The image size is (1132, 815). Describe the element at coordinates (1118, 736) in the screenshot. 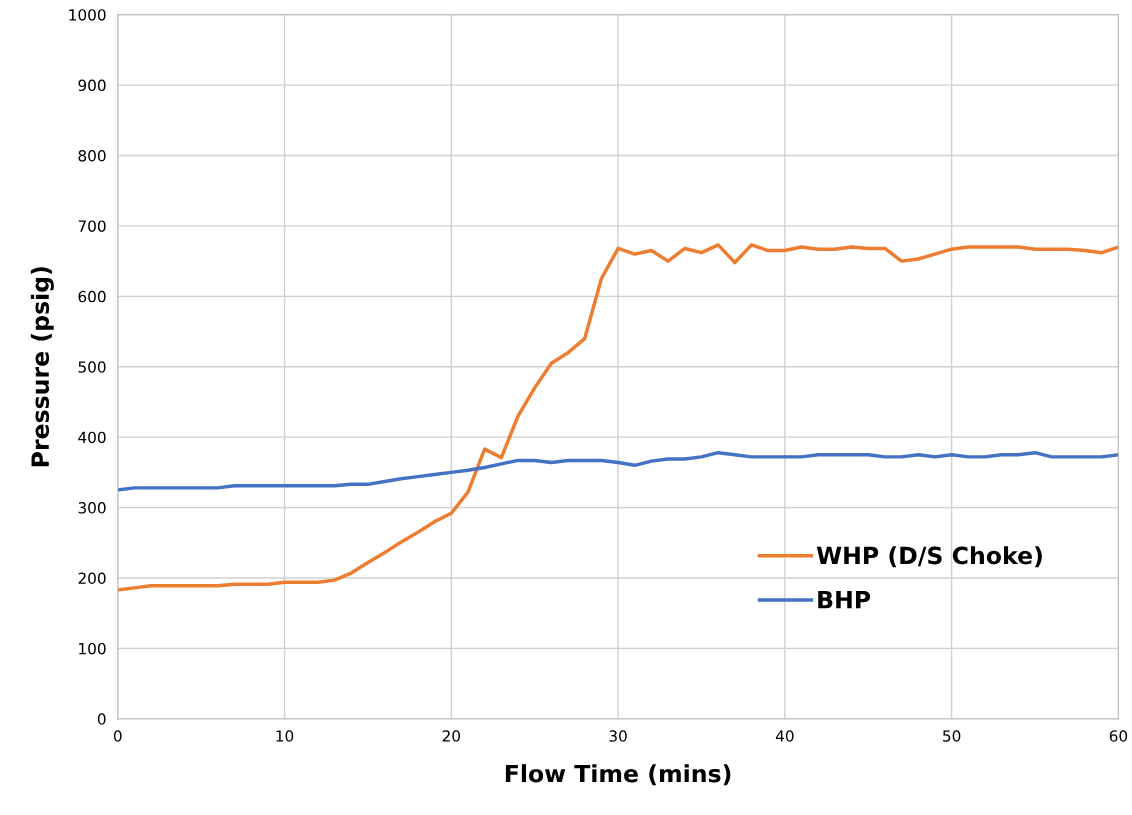

I see `x-tick-label: 60` at that location.